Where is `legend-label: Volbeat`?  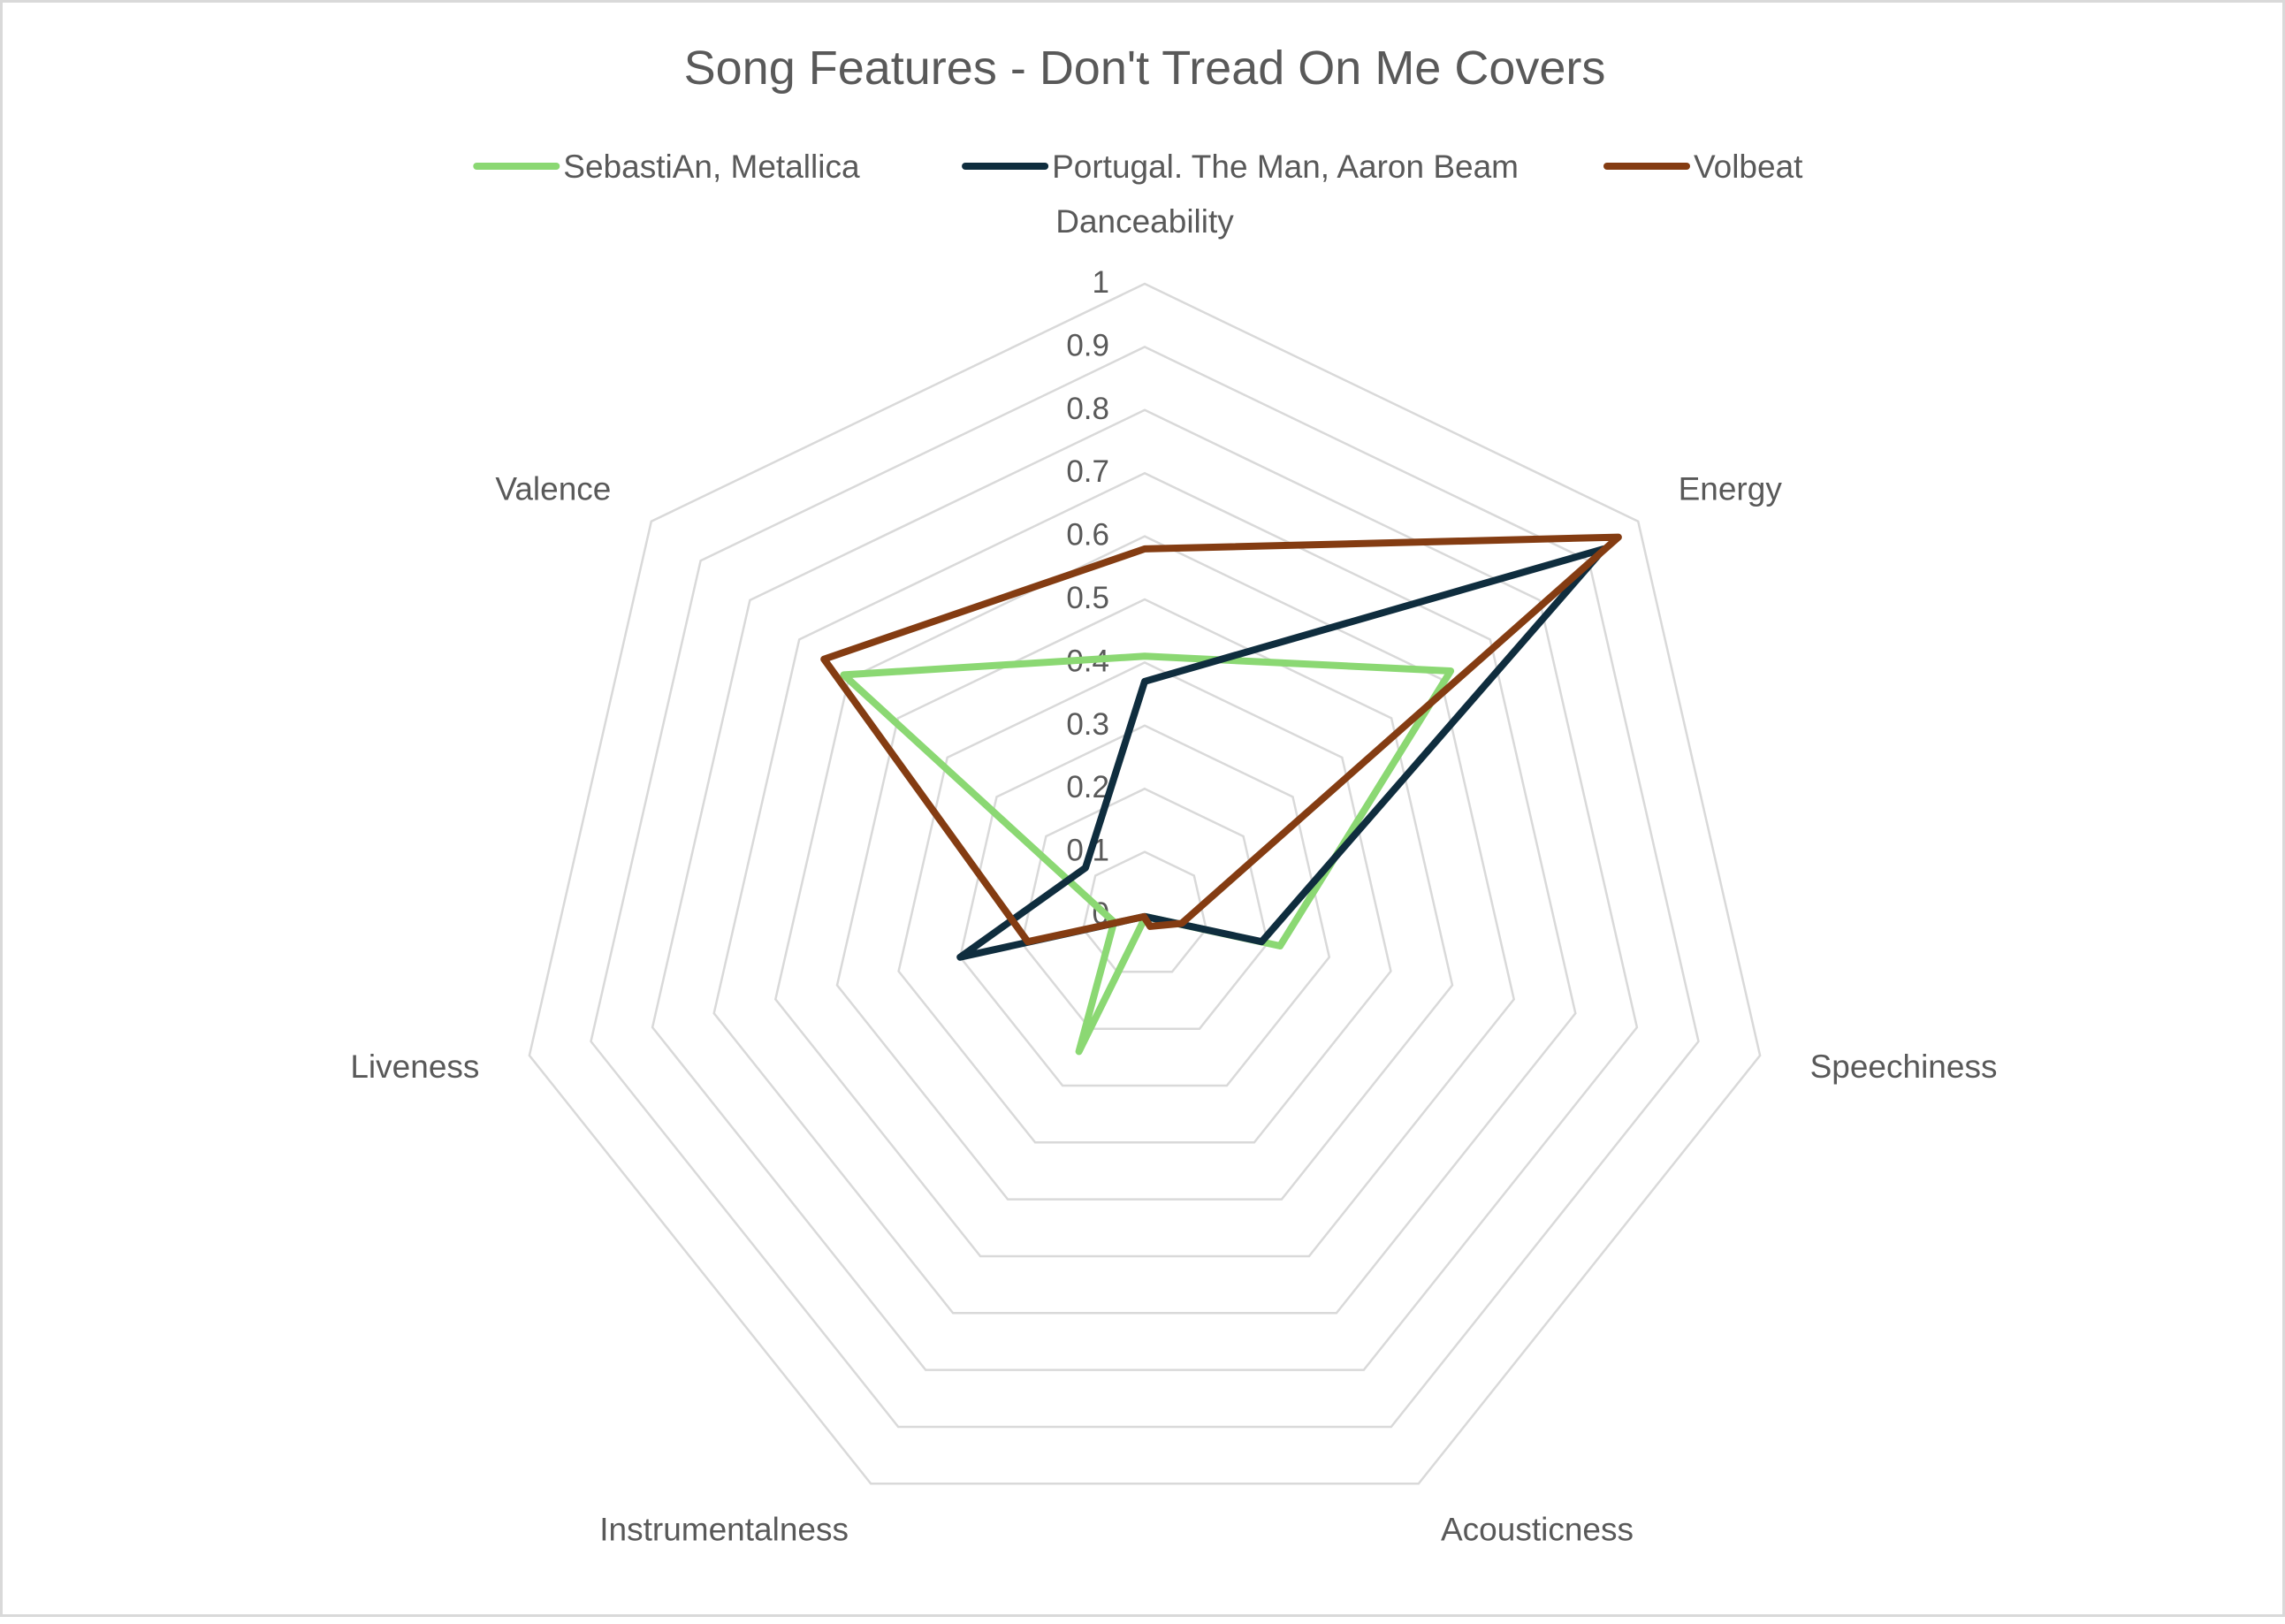
legend-label: Volbeat is located at coordinates (1748, 167).